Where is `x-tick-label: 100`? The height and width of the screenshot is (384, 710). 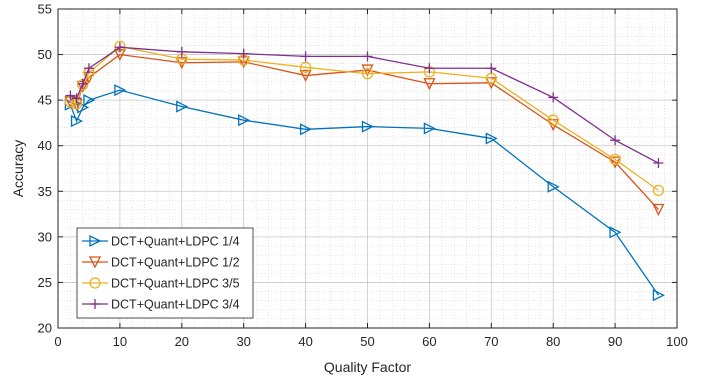 x-tick-label: 100 is located at coordinates (677, 341).